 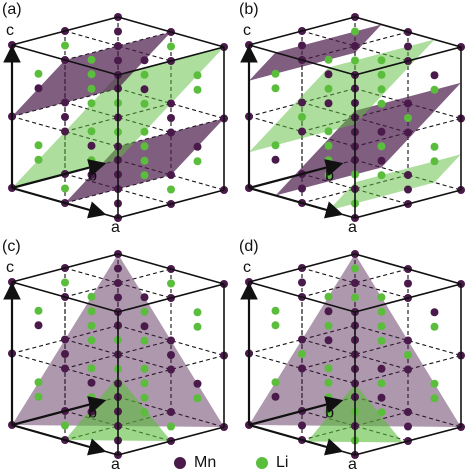 What do you see at coordinates (282, 462) in the screenshot?
I see `legend-label: Li` at bounding box center [282, 462].